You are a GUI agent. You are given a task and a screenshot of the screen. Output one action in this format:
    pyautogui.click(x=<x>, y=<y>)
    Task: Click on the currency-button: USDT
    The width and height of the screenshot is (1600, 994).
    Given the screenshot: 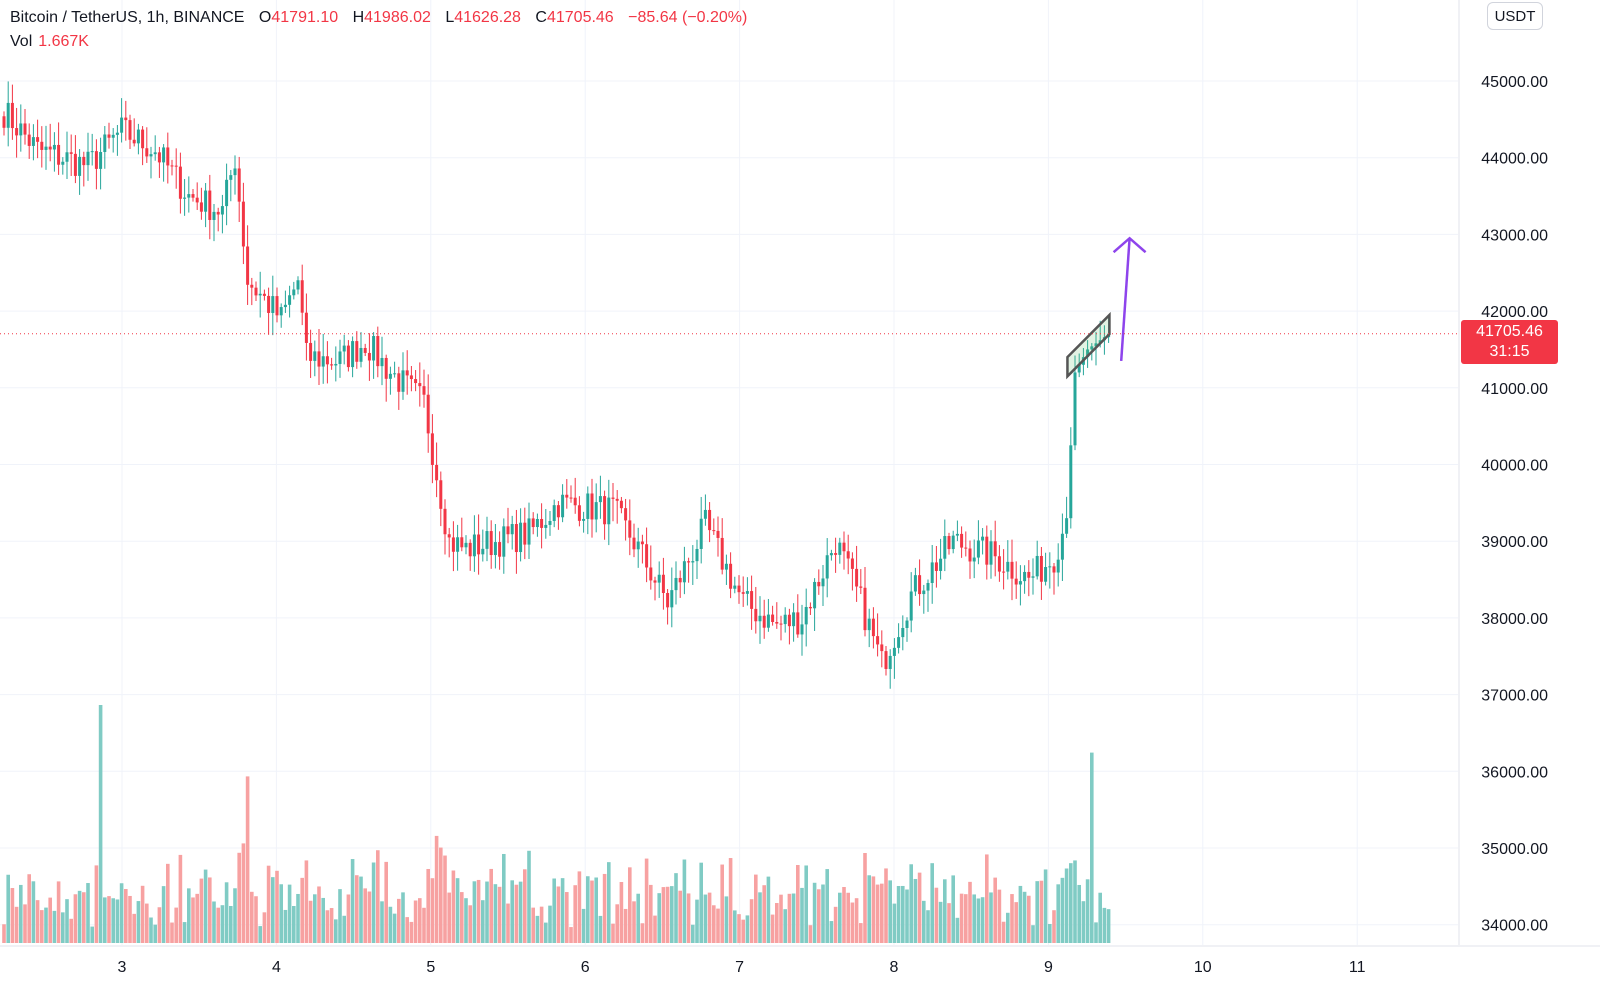 What is the action you would take?
    pyautogui.click(x=1515, y=16)
    